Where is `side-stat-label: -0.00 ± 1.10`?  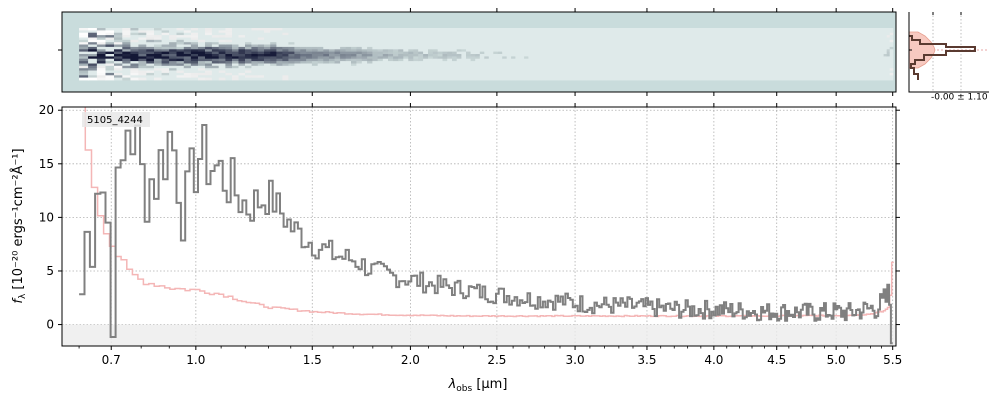
side-stat-label: -0.00 ± 1.10 is located at coordinates (959, 98).